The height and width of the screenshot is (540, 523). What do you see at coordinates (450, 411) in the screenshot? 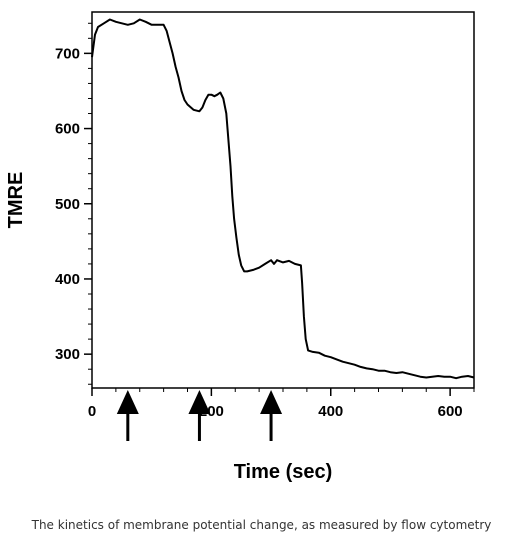
I see `x-tick-label: 600` at bounding box center [450, 411].